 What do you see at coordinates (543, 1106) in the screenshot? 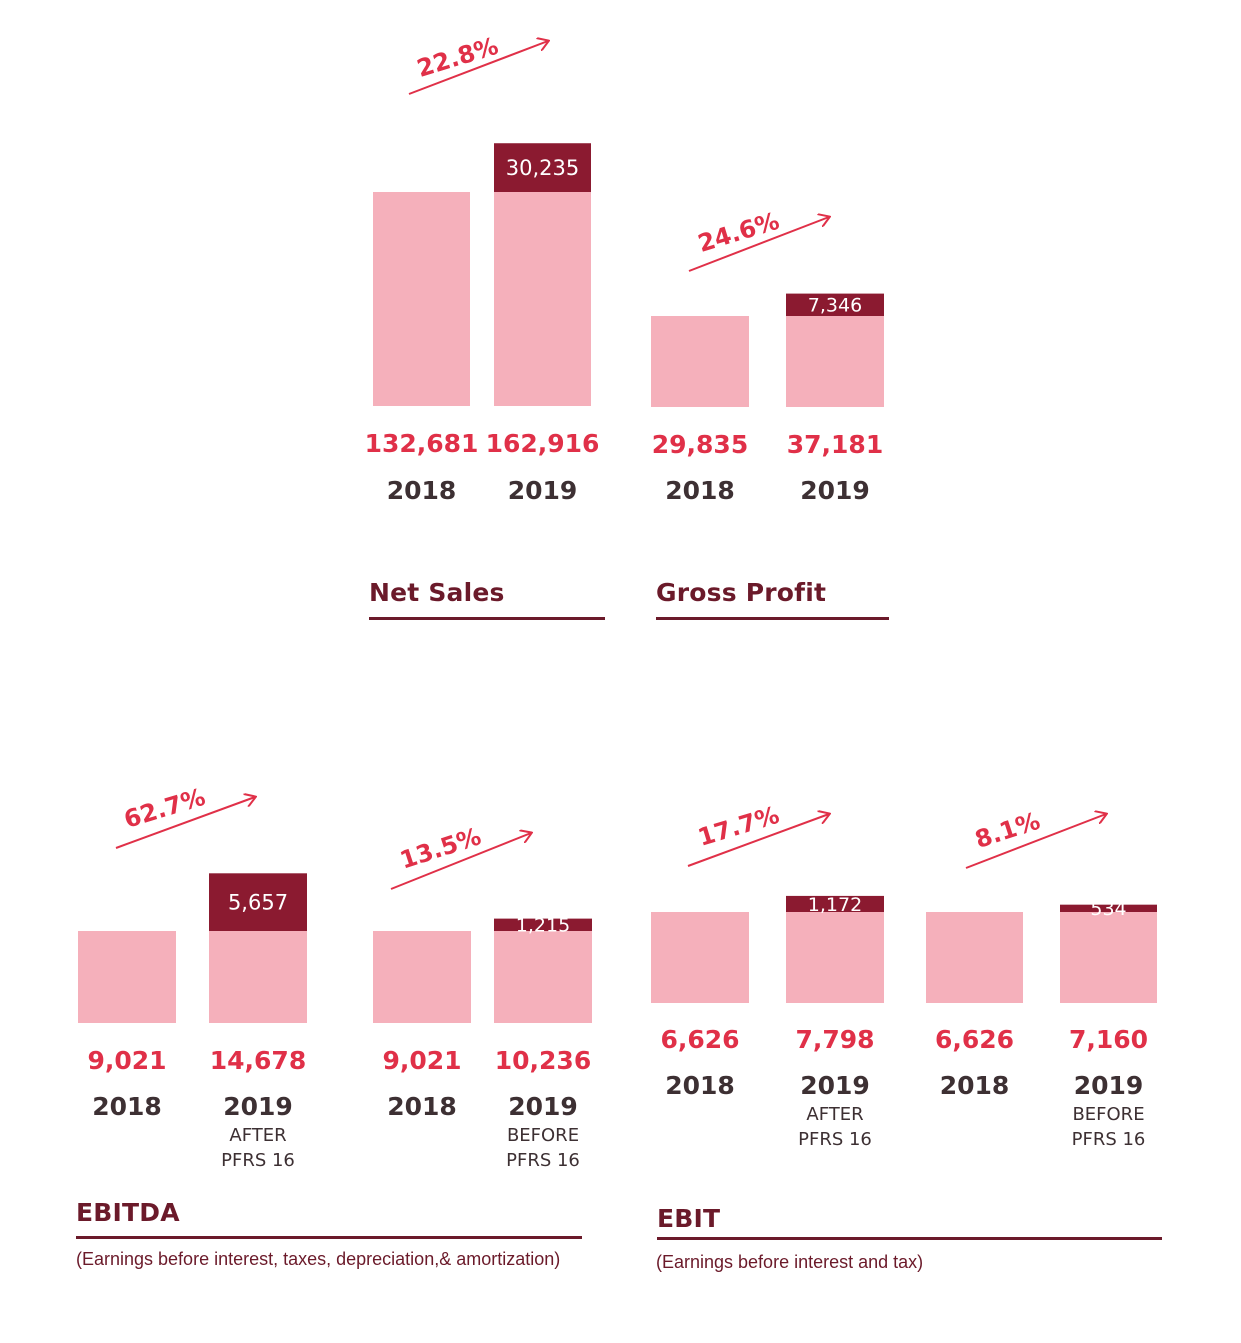
I see `chart4-year-label-2019: 2019` at bounding box center [543, 1106].